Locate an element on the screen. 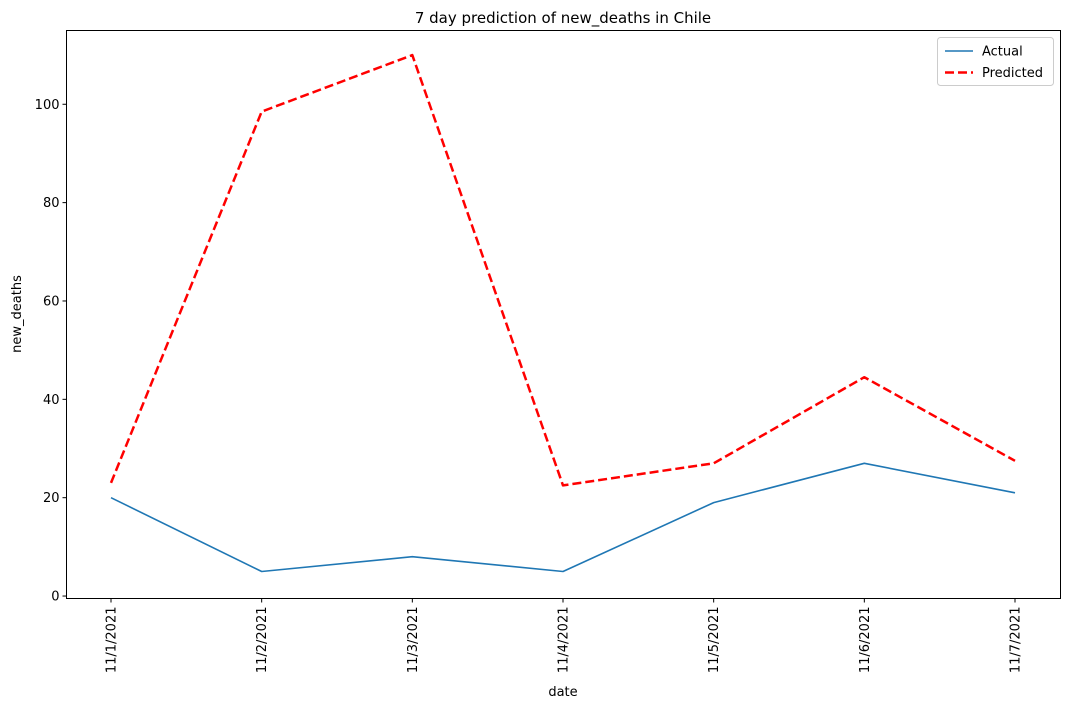 The height and width of the screenshot is (709, 1070). y-tick-label: 80 is located at coordinates (51, 203).